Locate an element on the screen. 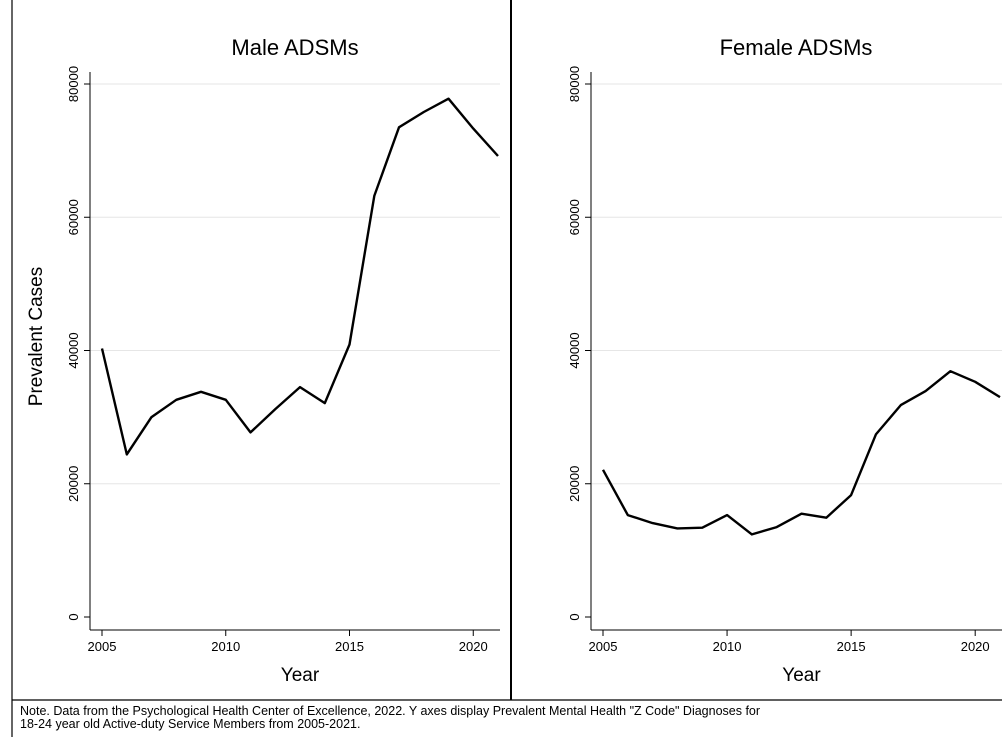  series-line is located at coordinates (801, 453).